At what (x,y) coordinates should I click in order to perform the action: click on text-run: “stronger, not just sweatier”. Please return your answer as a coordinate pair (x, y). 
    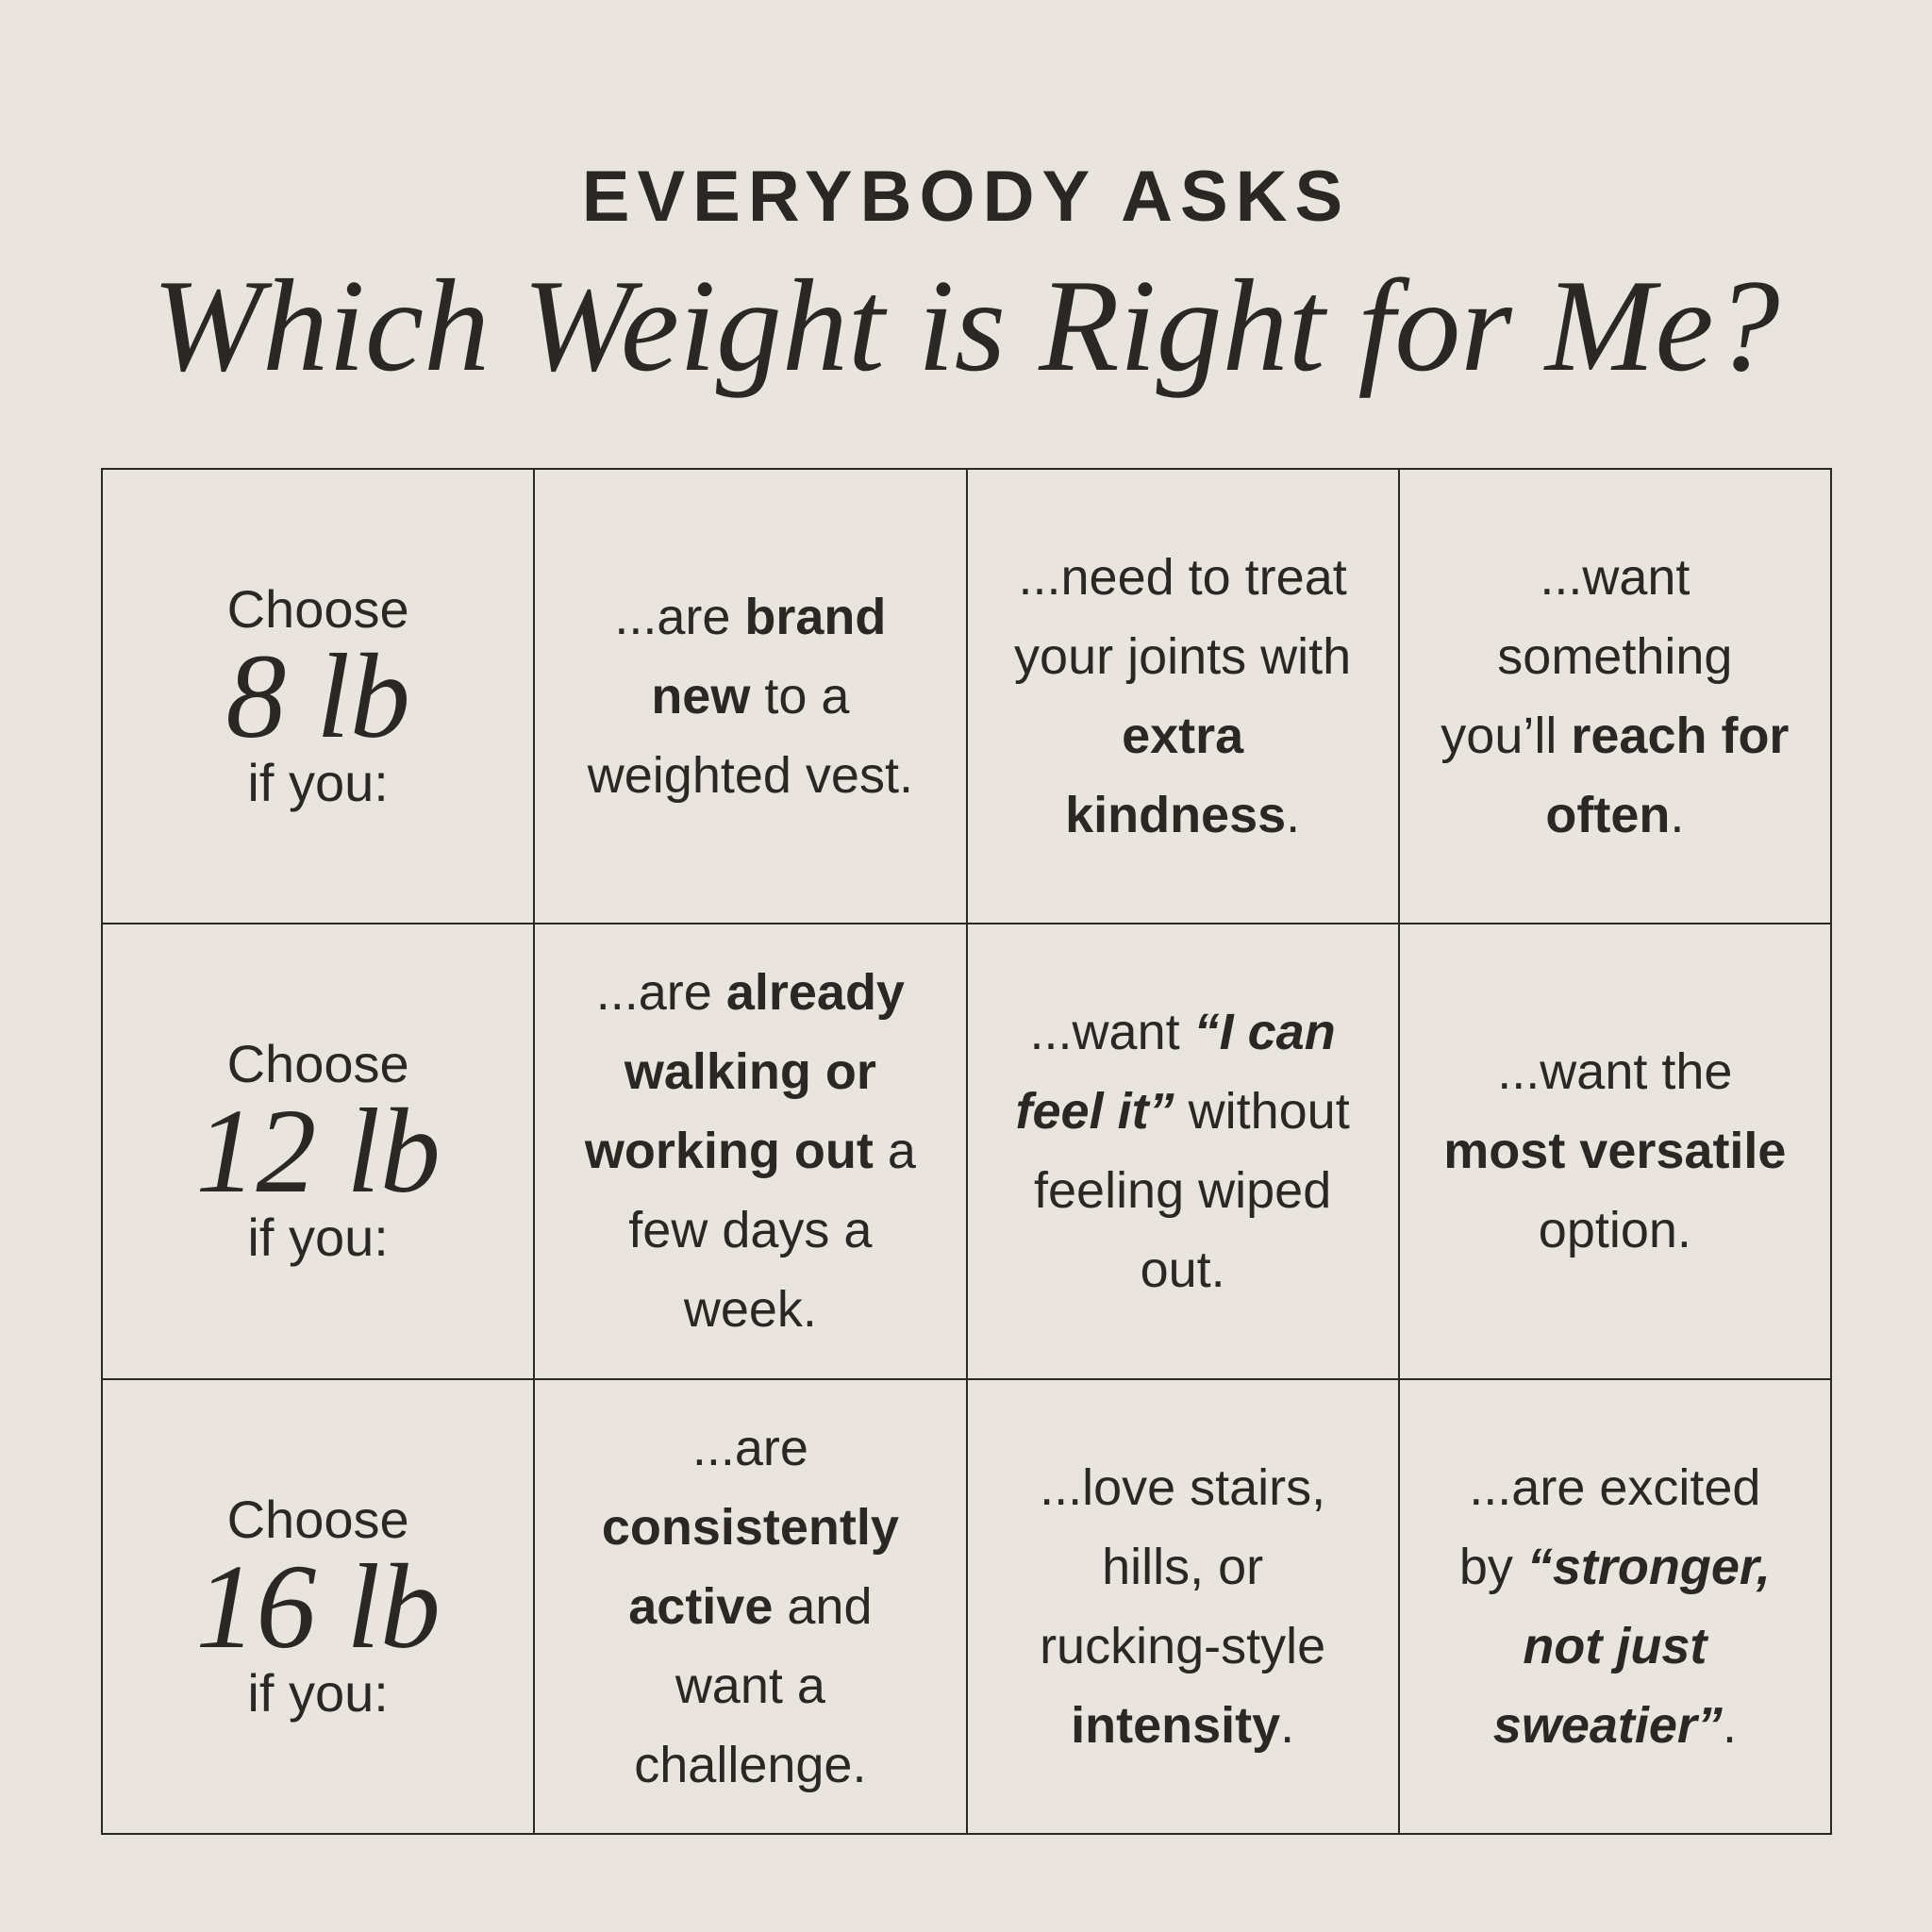
    Looking at the image, I should click on (1631, 1646).